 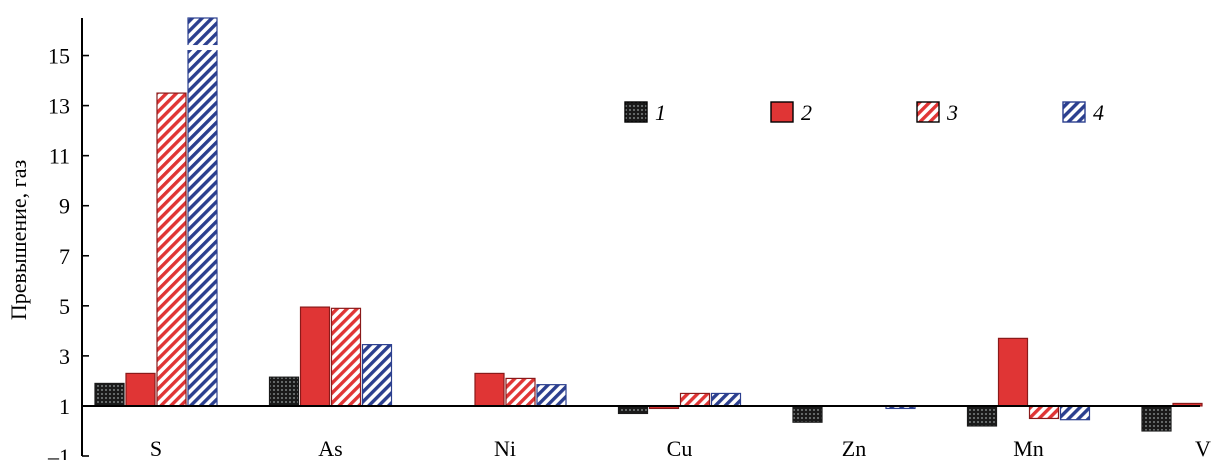 I want to click on legend-label-2: 2, so click(x=806, y=112).